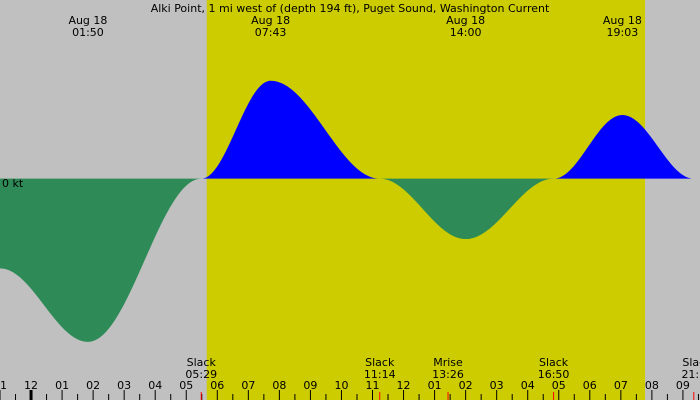  Describe the element at coordinates (497, 385) in the screenshot. I see `hour-tick-label-16: 03` at that location.